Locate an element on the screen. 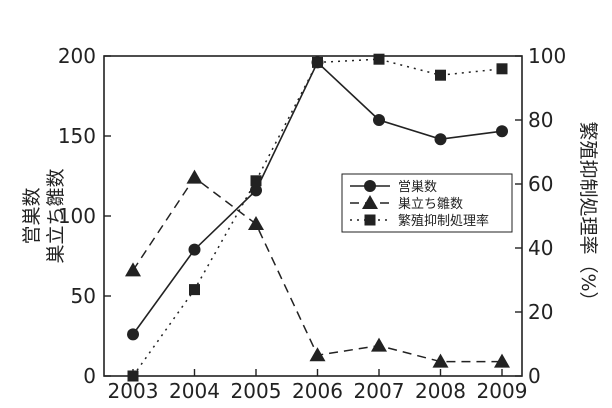  right-tick-label-20: 20 is located at coordinates (540, 312).